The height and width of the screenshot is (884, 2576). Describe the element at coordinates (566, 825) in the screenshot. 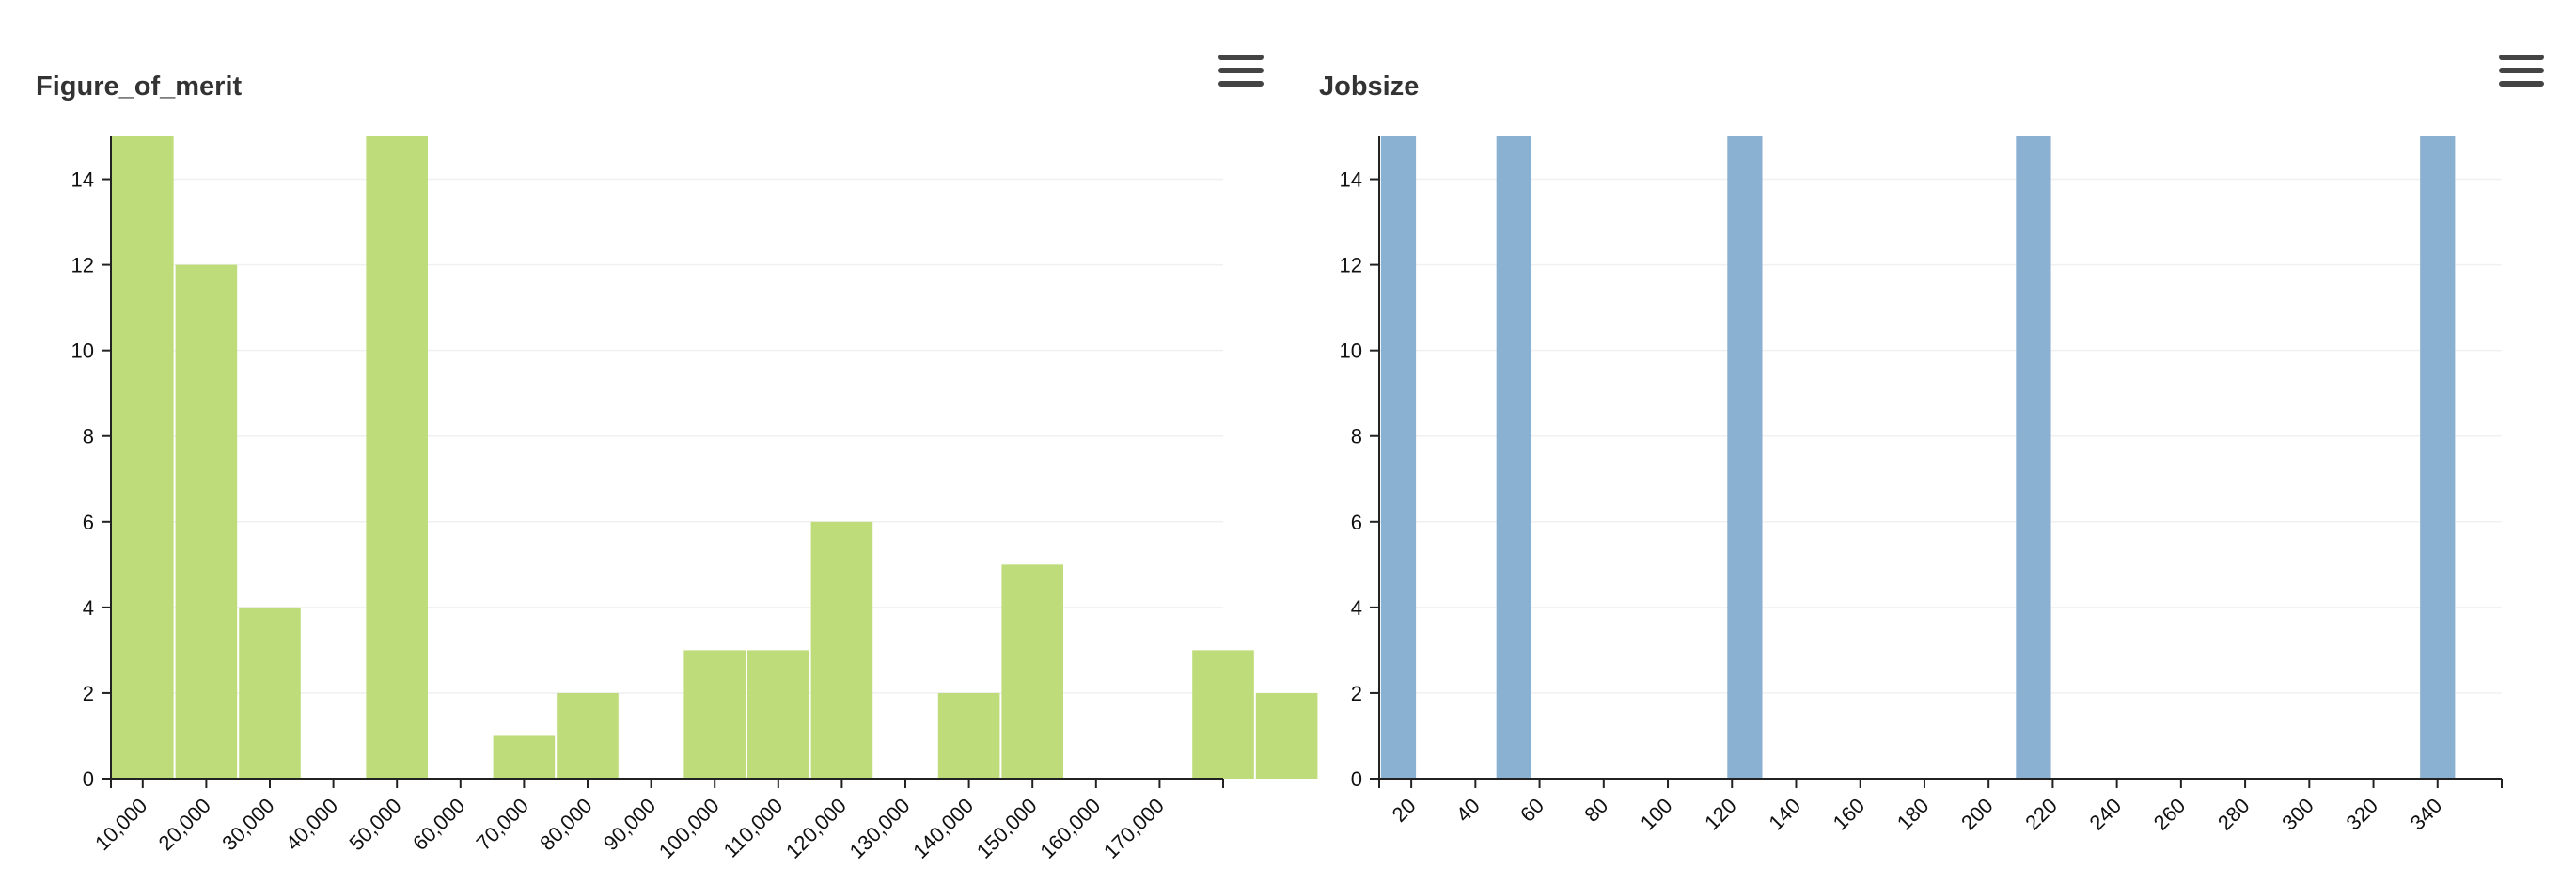

I see `x-tick-label: 80,000` at that location.